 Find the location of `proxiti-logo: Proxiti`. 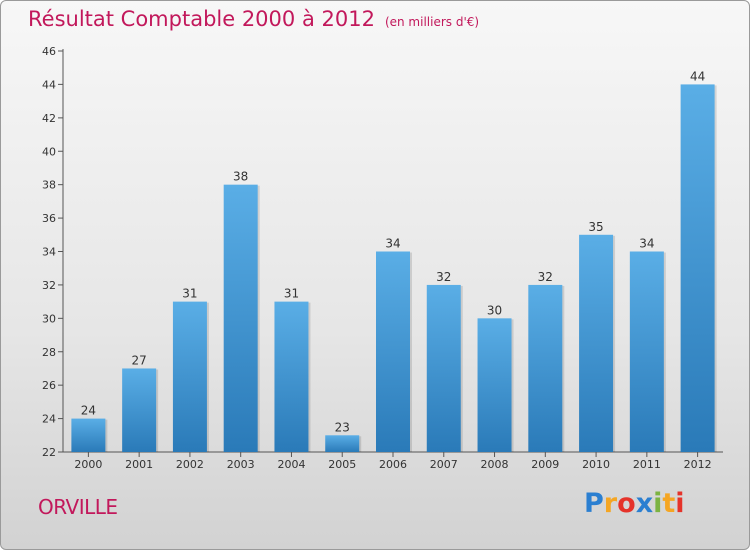

proxiti-logo: Proxiti is located at coordinates (634, 503).